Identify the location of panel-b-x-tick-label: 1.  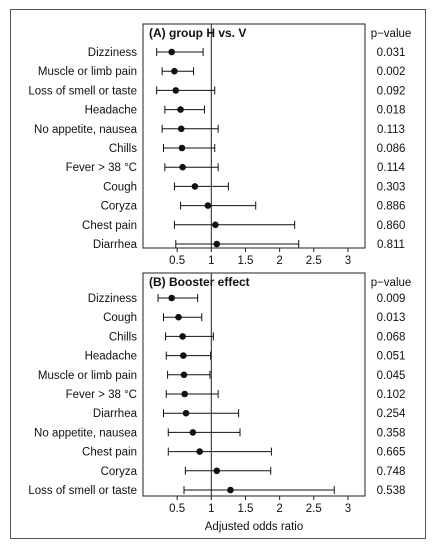
(211, 509).